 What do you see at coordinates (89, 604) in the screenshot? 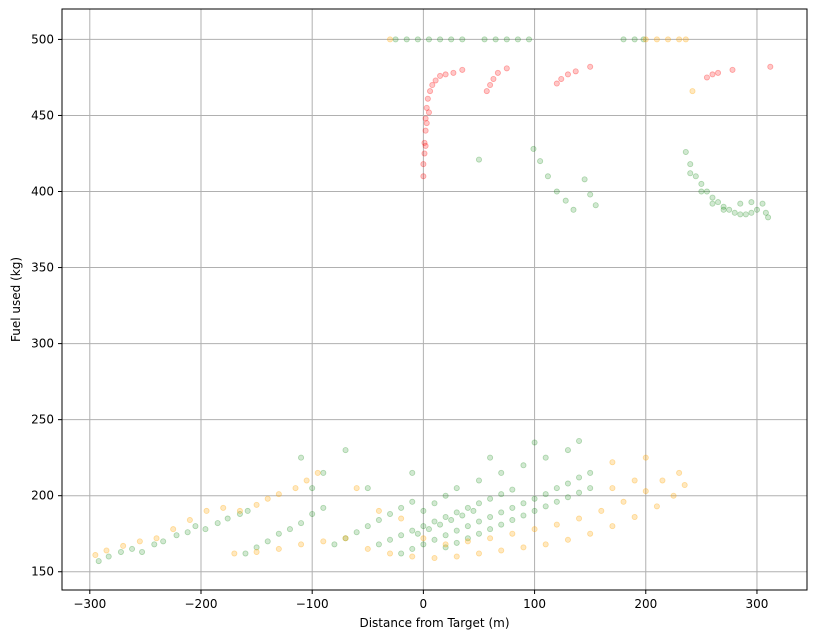
I see `x-tick-label: −300` at bounding box center [89, 604].